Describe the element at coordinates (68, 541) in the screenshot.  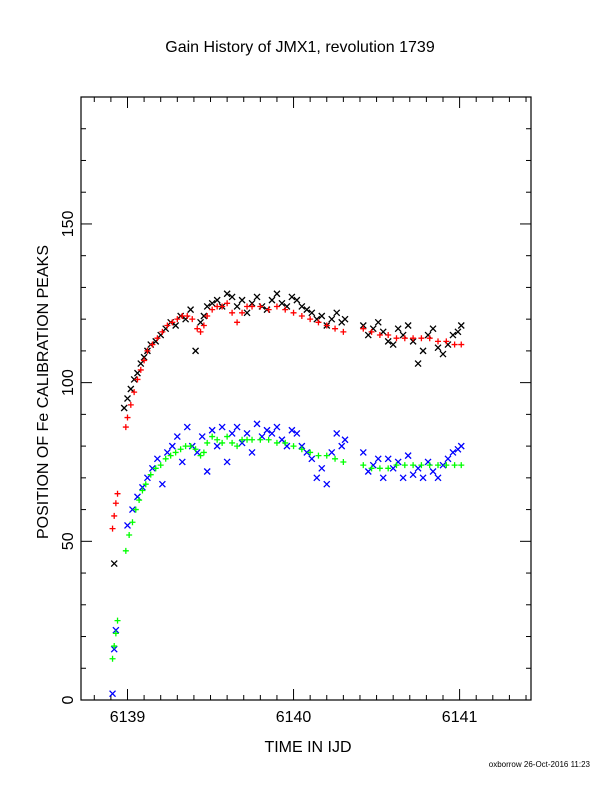
I see `y-tick-label: 50` at that location.